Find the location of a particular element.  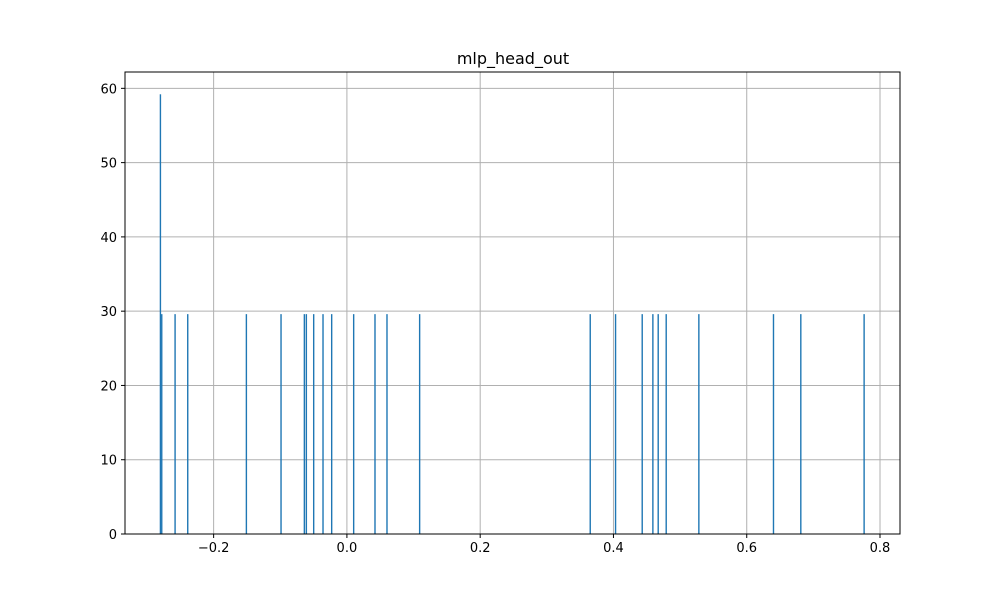

x-tick-label-3: 0.4 is located at coordinates (613, 548).